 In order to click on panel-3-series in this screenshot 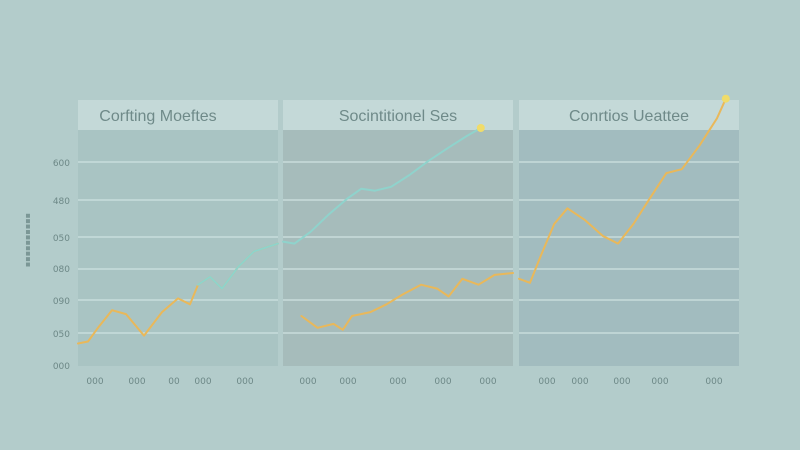, I will do `click(624, 189)`.